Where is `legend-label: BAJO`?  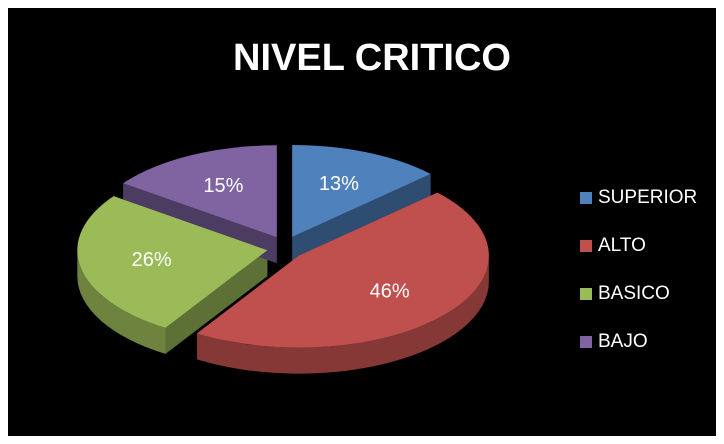 legend-label: BAJO is located at coordinates (623, 341).